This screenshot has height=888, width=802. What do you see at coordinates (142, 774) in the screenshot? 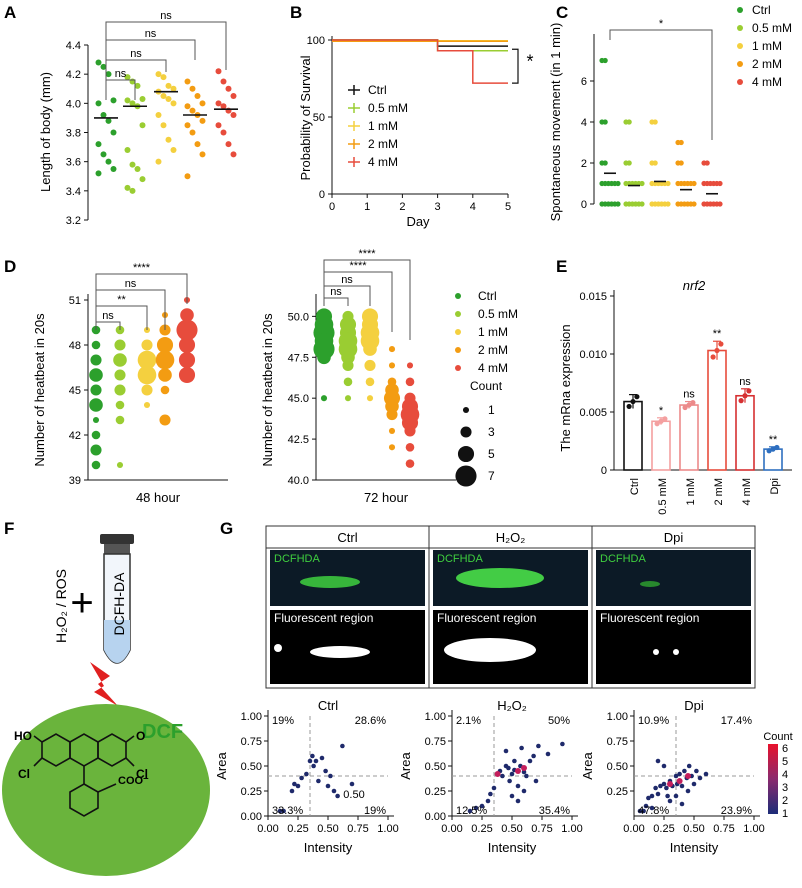
I see `atom-cl-right: Cl` at bounding box center [142, 774].